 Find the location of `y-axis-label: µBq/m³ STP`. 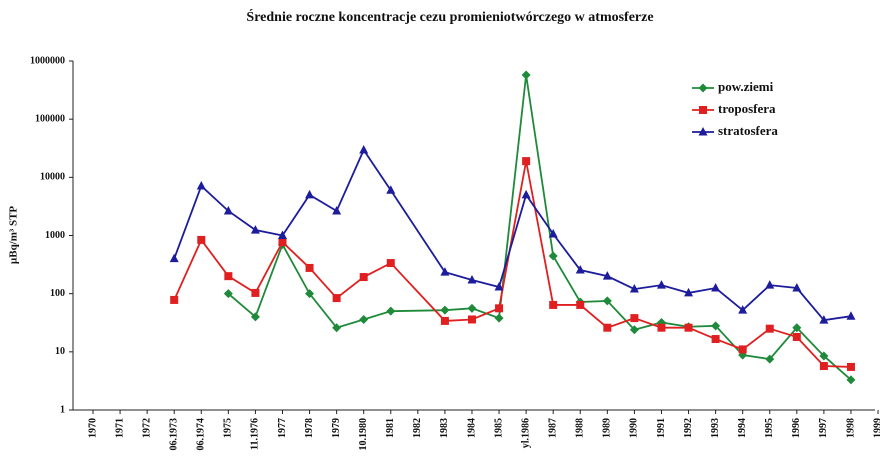

y-axis-label: µBq/m³ STP is located at coordinates (14, 235).